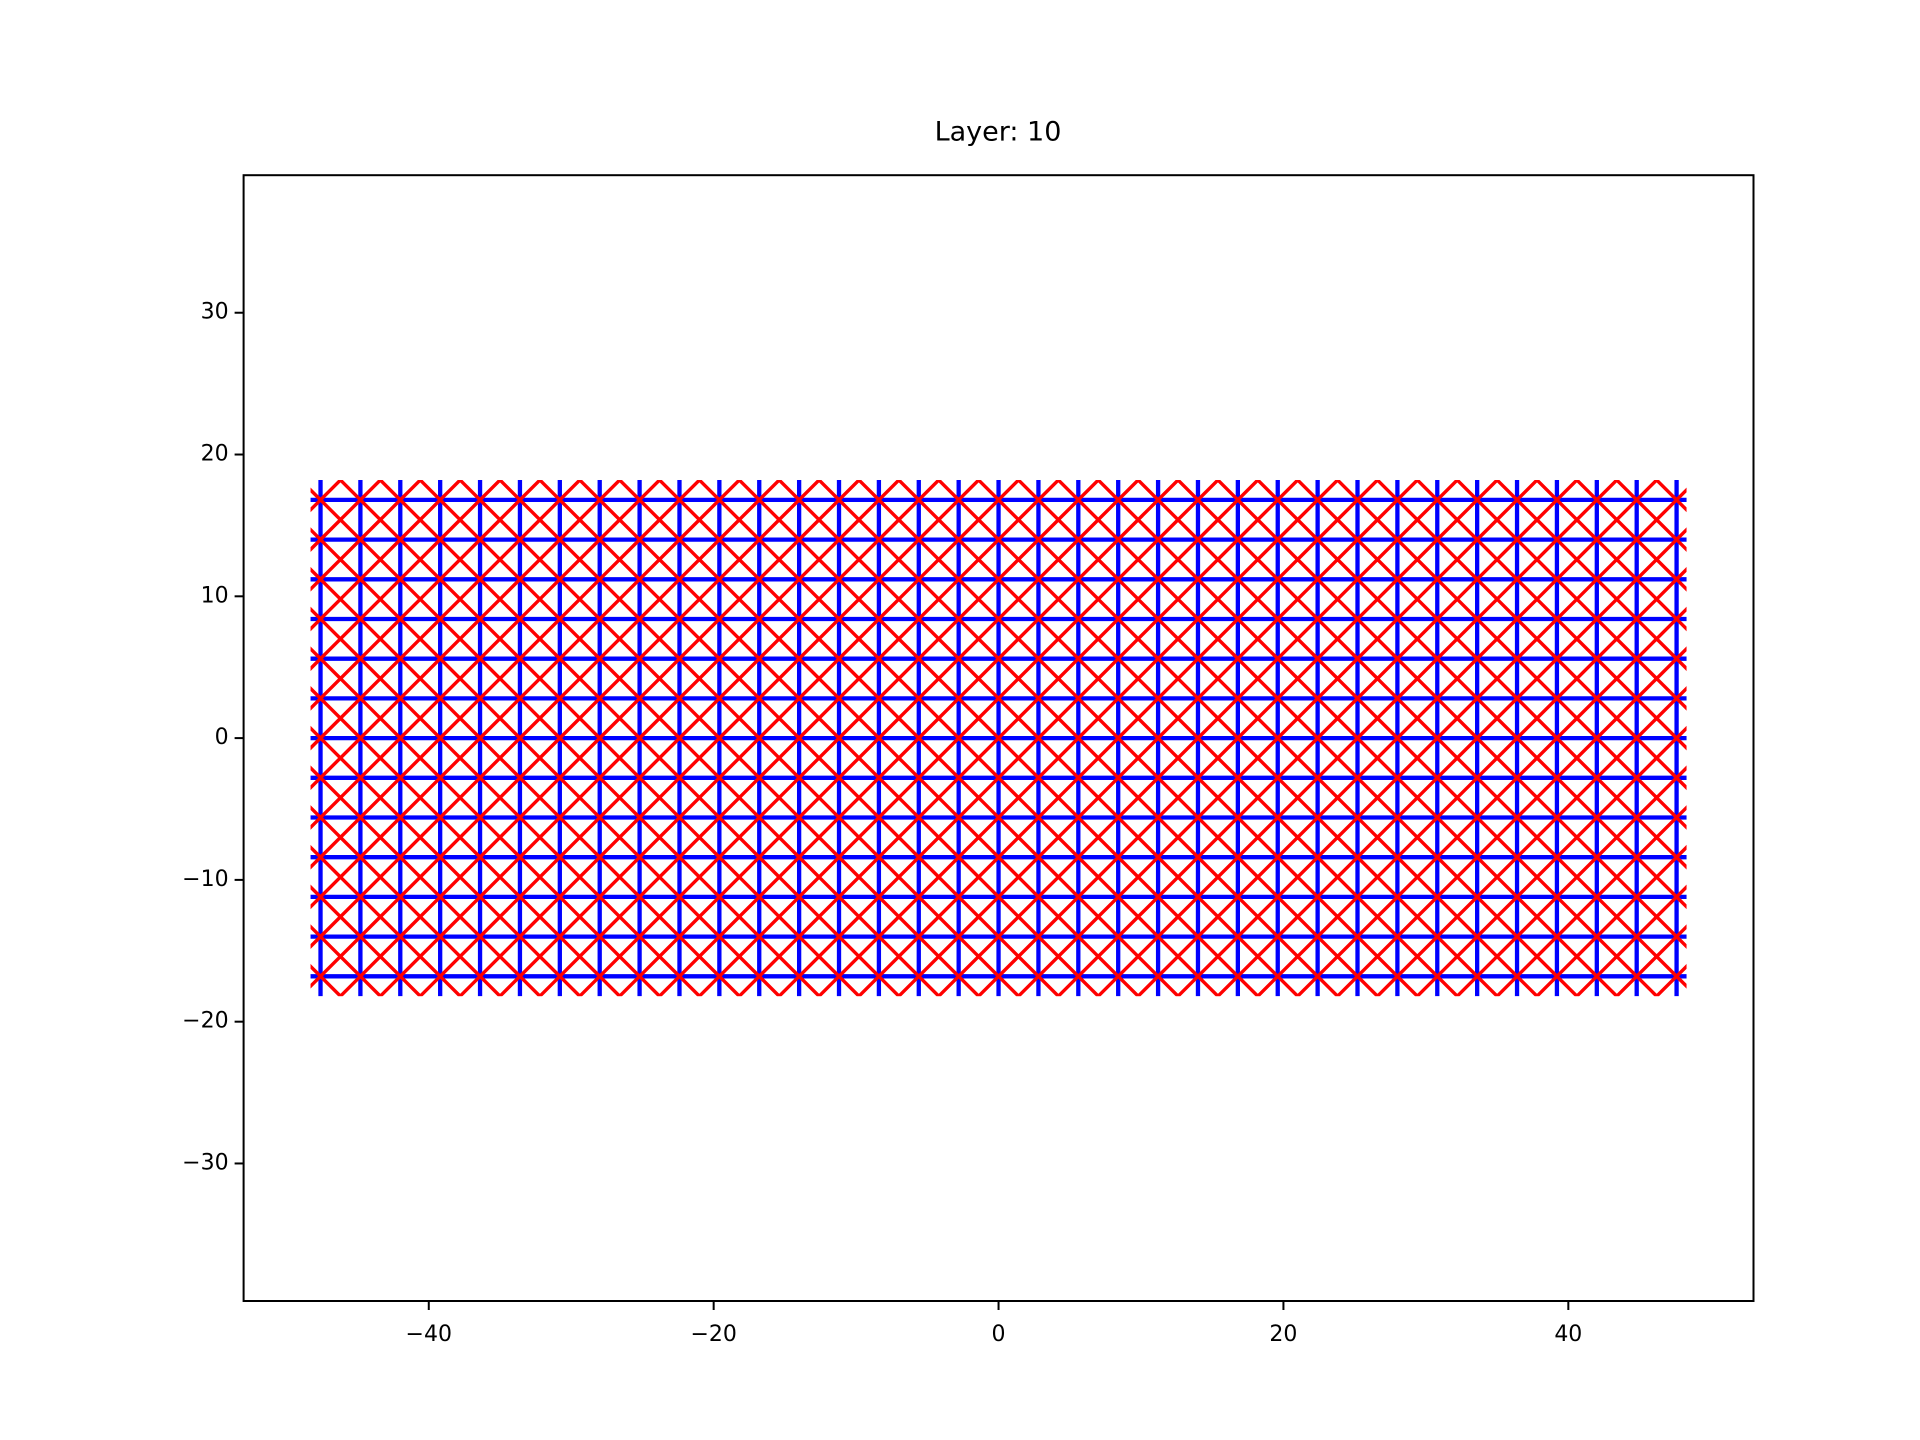 Image resolution: width=1920 pixels, height=1440 pixels. What do you see at coordinates (215, 312) in the screenshot?
I see `y-tick-label: 30` at bounding box center [215, 312].